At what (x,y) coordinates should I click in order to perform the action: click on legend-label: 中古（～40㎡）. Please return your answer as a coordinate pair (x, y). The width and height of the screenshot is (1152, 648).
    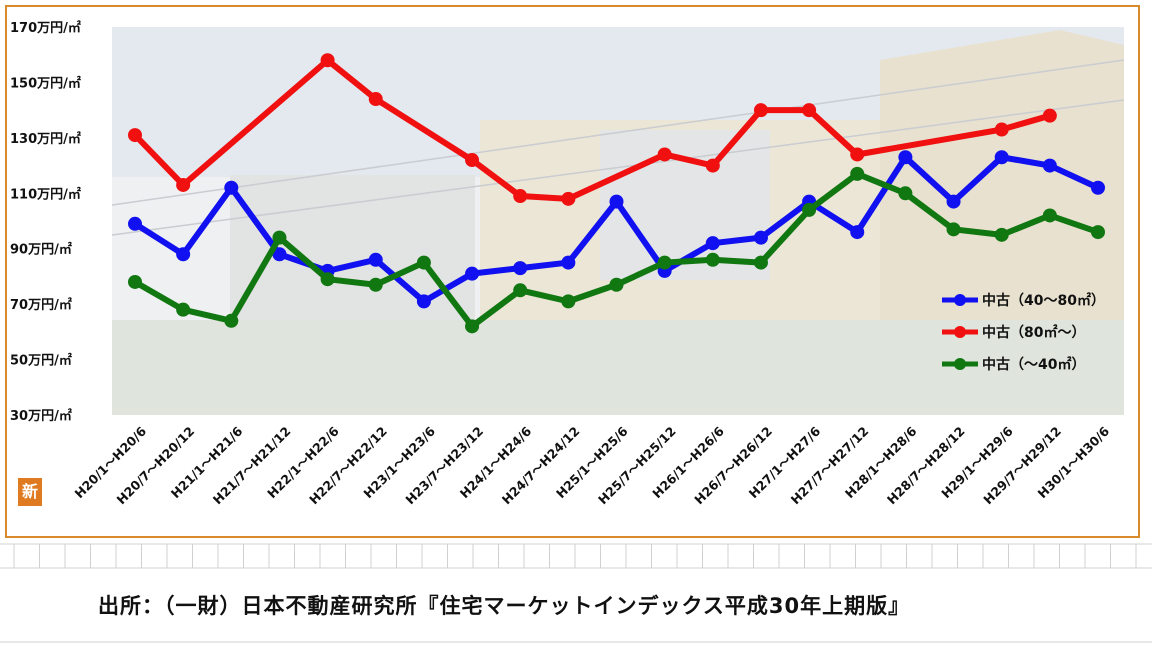
    Looking at the image, I should click on (1033, 364).